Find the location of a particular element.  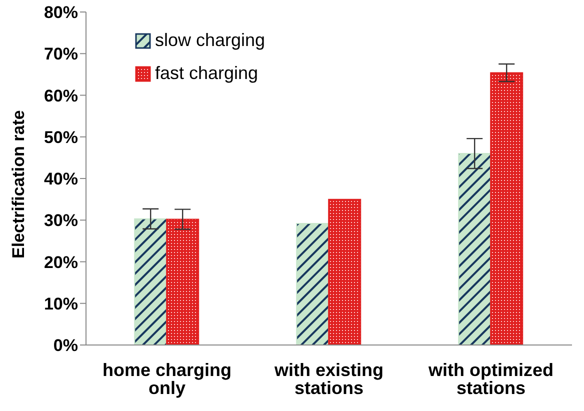

y-tick-label: 70% is located at coordinates (61, 54).